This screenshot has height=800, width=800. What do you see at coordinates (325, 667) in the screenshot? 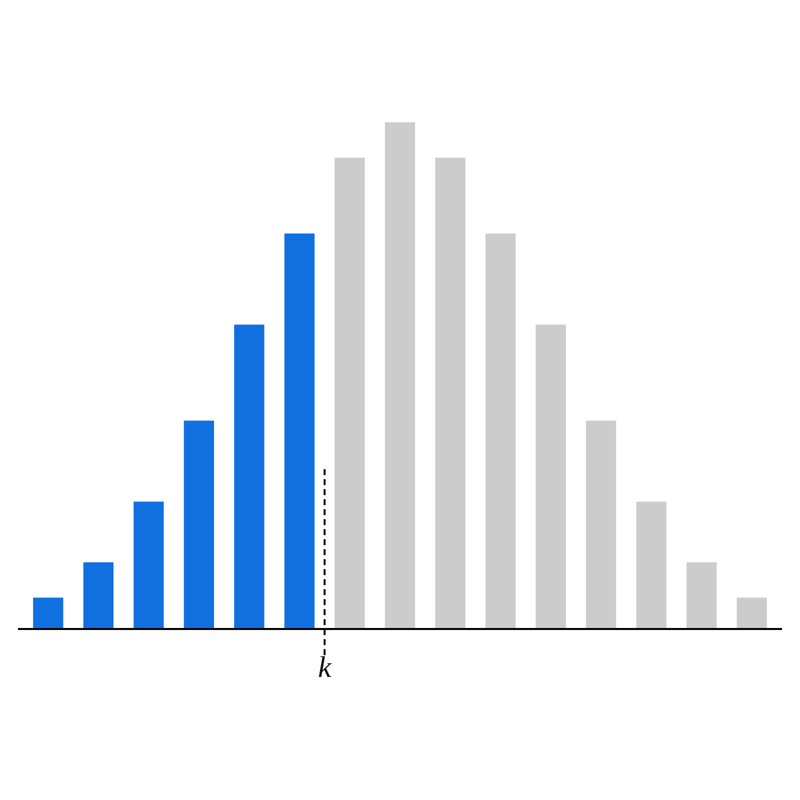
I see `text: k` at bounding box center [325, 667].